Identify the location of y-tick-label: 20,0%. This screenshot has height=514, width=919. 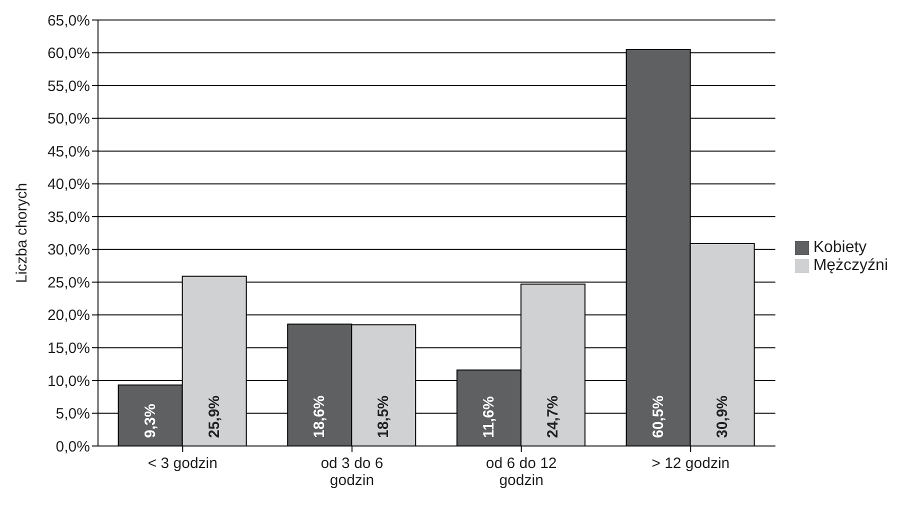
(68, 315).